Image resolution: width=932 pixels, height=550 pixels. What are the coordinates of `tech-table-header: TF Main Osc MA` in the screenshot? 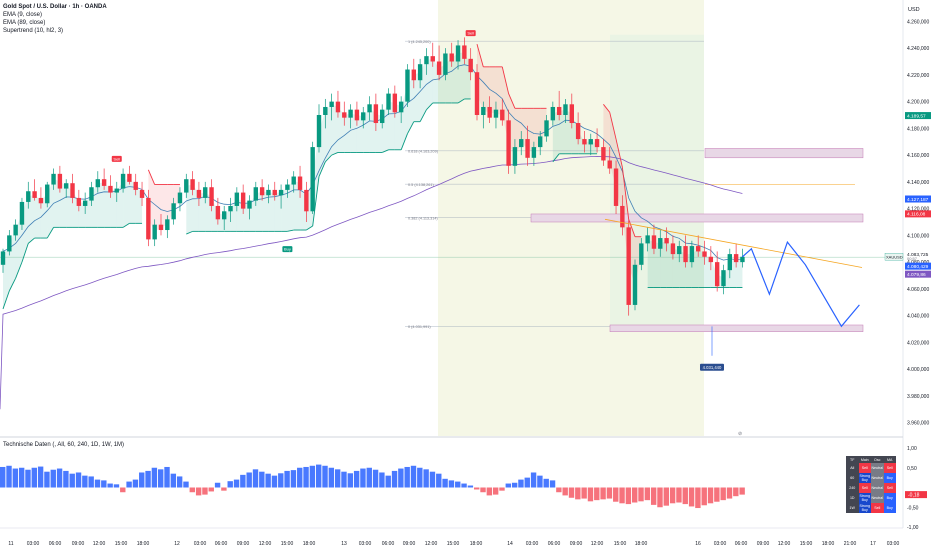 It's located at (871, 459).